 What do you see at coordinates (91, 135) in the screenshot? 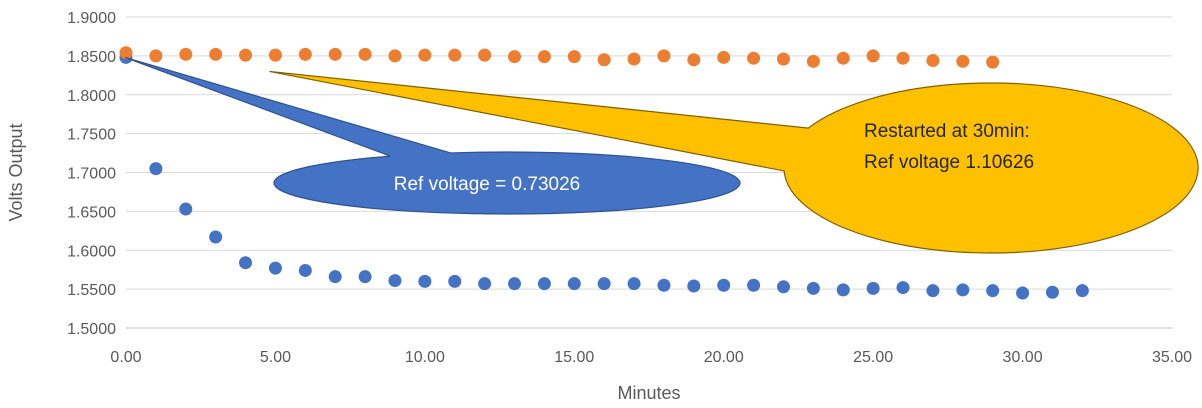
I see `y-tick-label: 1.7500` at bounding box center [91, 135].